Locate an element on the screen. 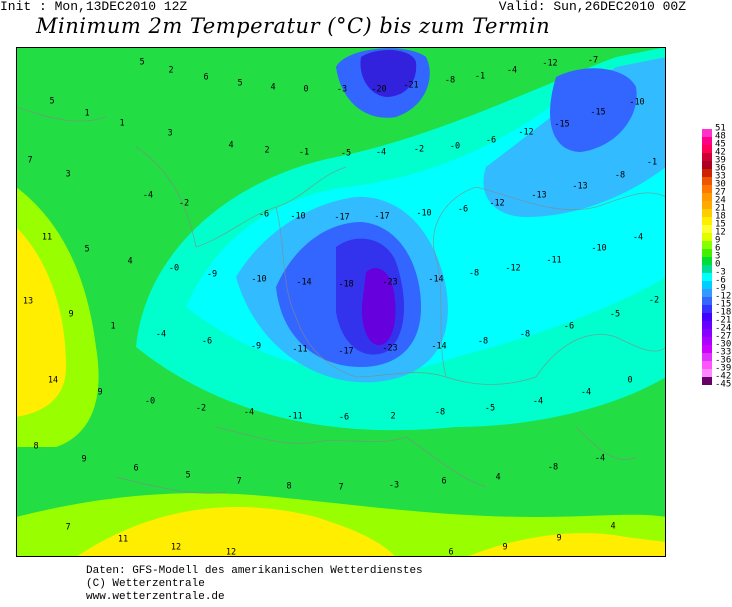  field-east-cold is located at coordinates (593, 110).